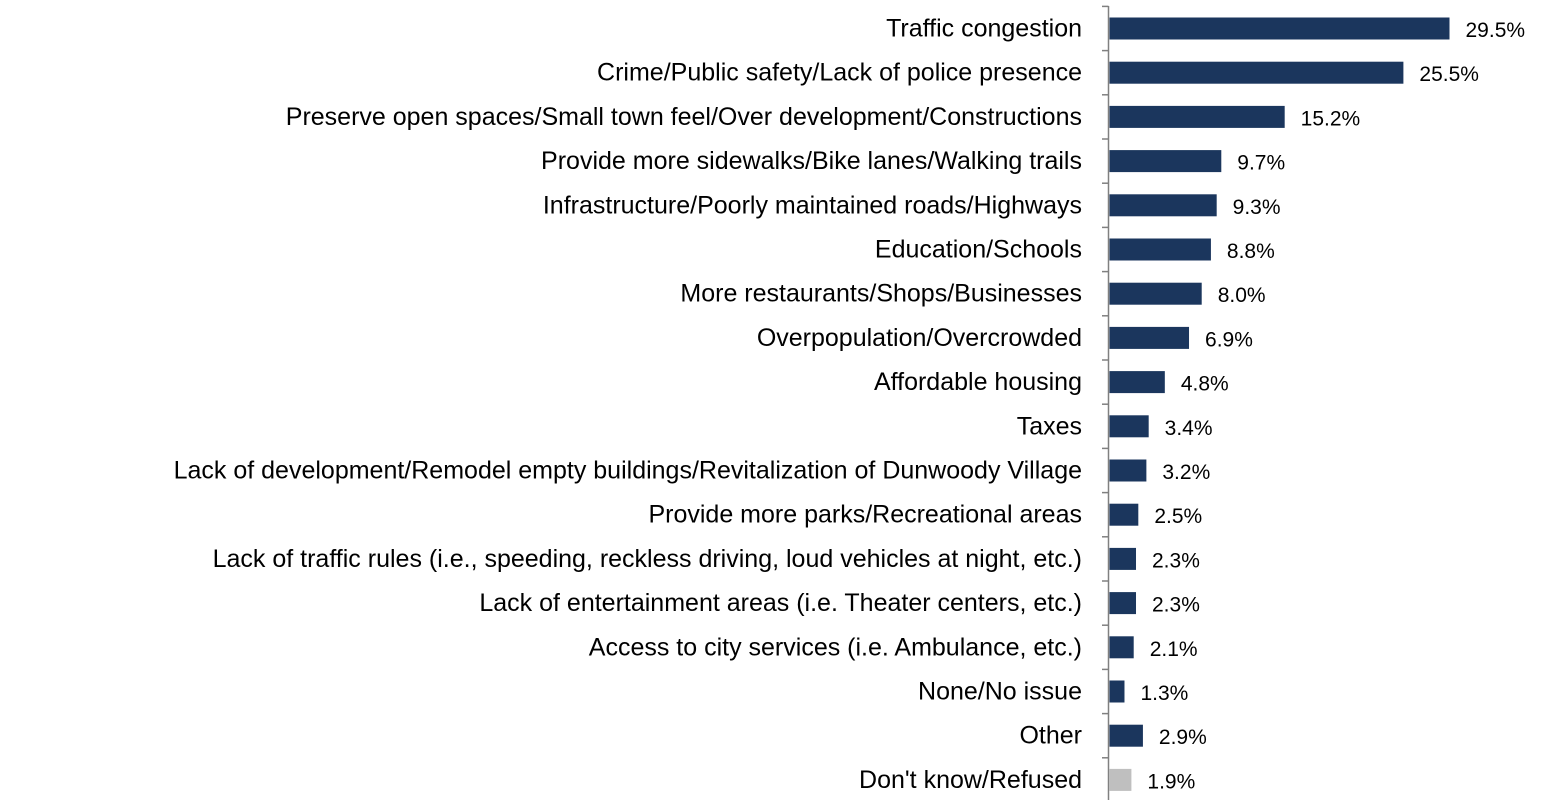 The image size is (1542, 800). What do you see at coordinates (1189, 428) in the screenshot?
I see `data-label: 3.4%` at bounding box center [1189, 428].